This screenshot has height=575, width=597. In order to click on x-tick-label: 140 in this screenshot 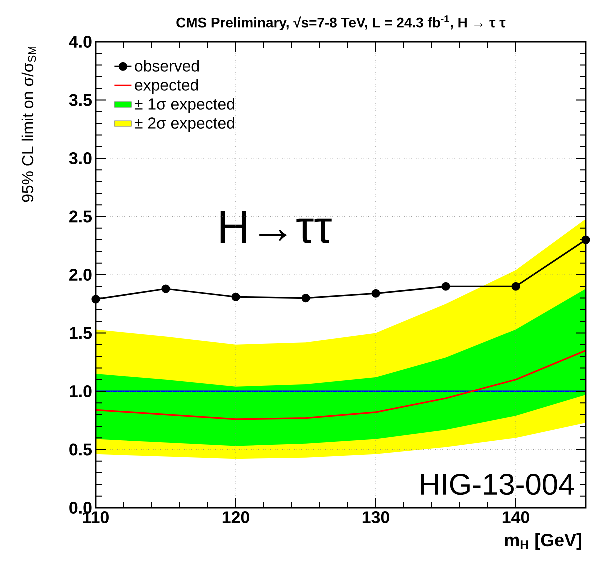, I will do `click(516, 518)`.